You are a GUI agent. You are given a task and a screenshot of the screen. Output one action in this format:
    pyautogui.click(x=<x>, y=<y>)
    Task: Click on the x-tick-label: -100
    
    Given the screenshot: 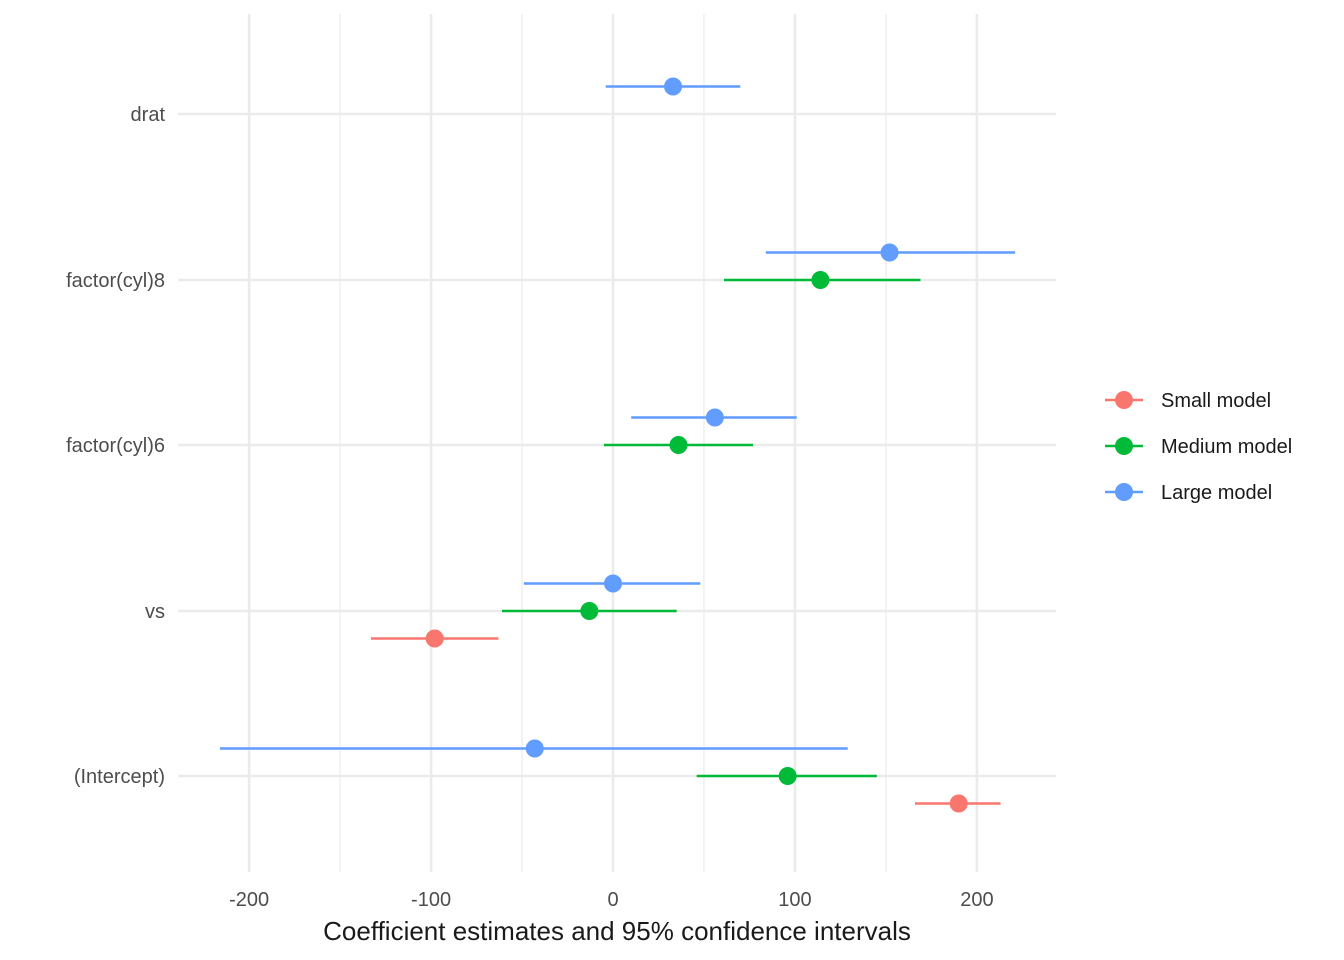 What is the action you would take?
    pyautogui.click(x=431, y=900)
    